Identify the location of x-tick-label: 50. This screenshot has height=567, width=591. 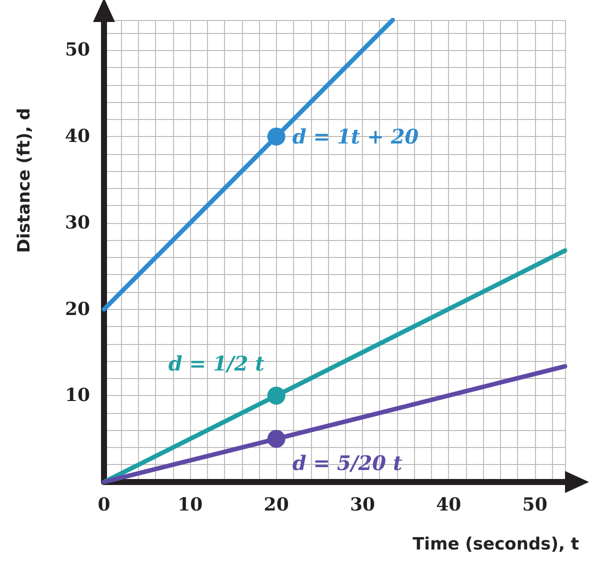
(535, 505).